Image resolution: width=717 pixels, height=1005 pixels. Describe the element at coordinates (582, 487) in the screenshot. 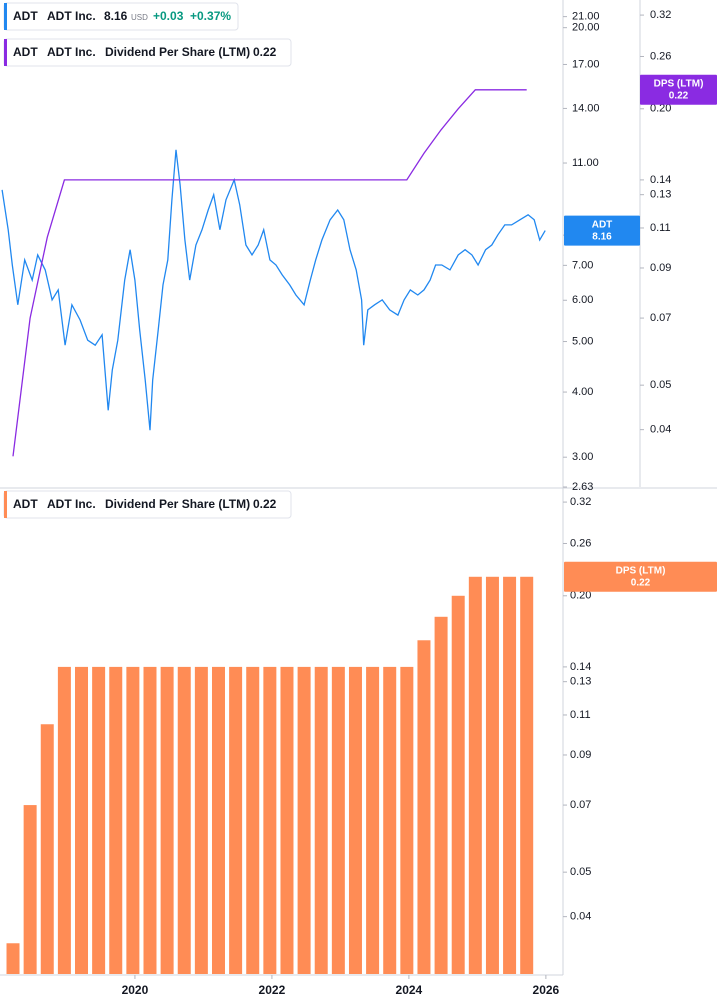

I see `y-tick-label: 2.63` at that location.